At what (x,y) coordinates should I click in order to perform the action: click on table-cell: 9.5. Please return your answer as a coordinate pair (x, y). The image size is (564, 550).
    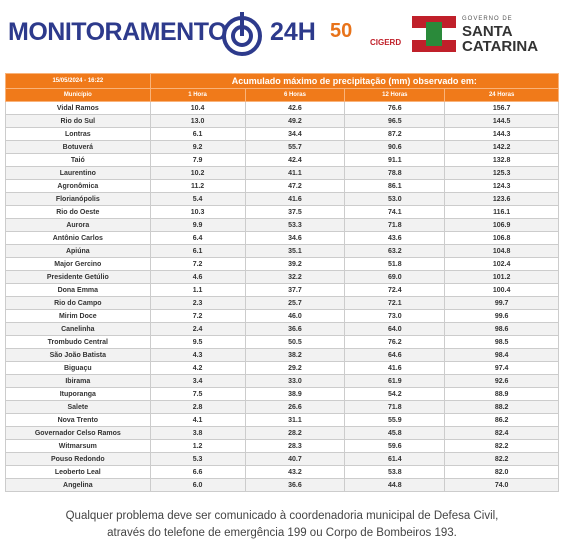
    Looking at the image, I should click on (197, 342).